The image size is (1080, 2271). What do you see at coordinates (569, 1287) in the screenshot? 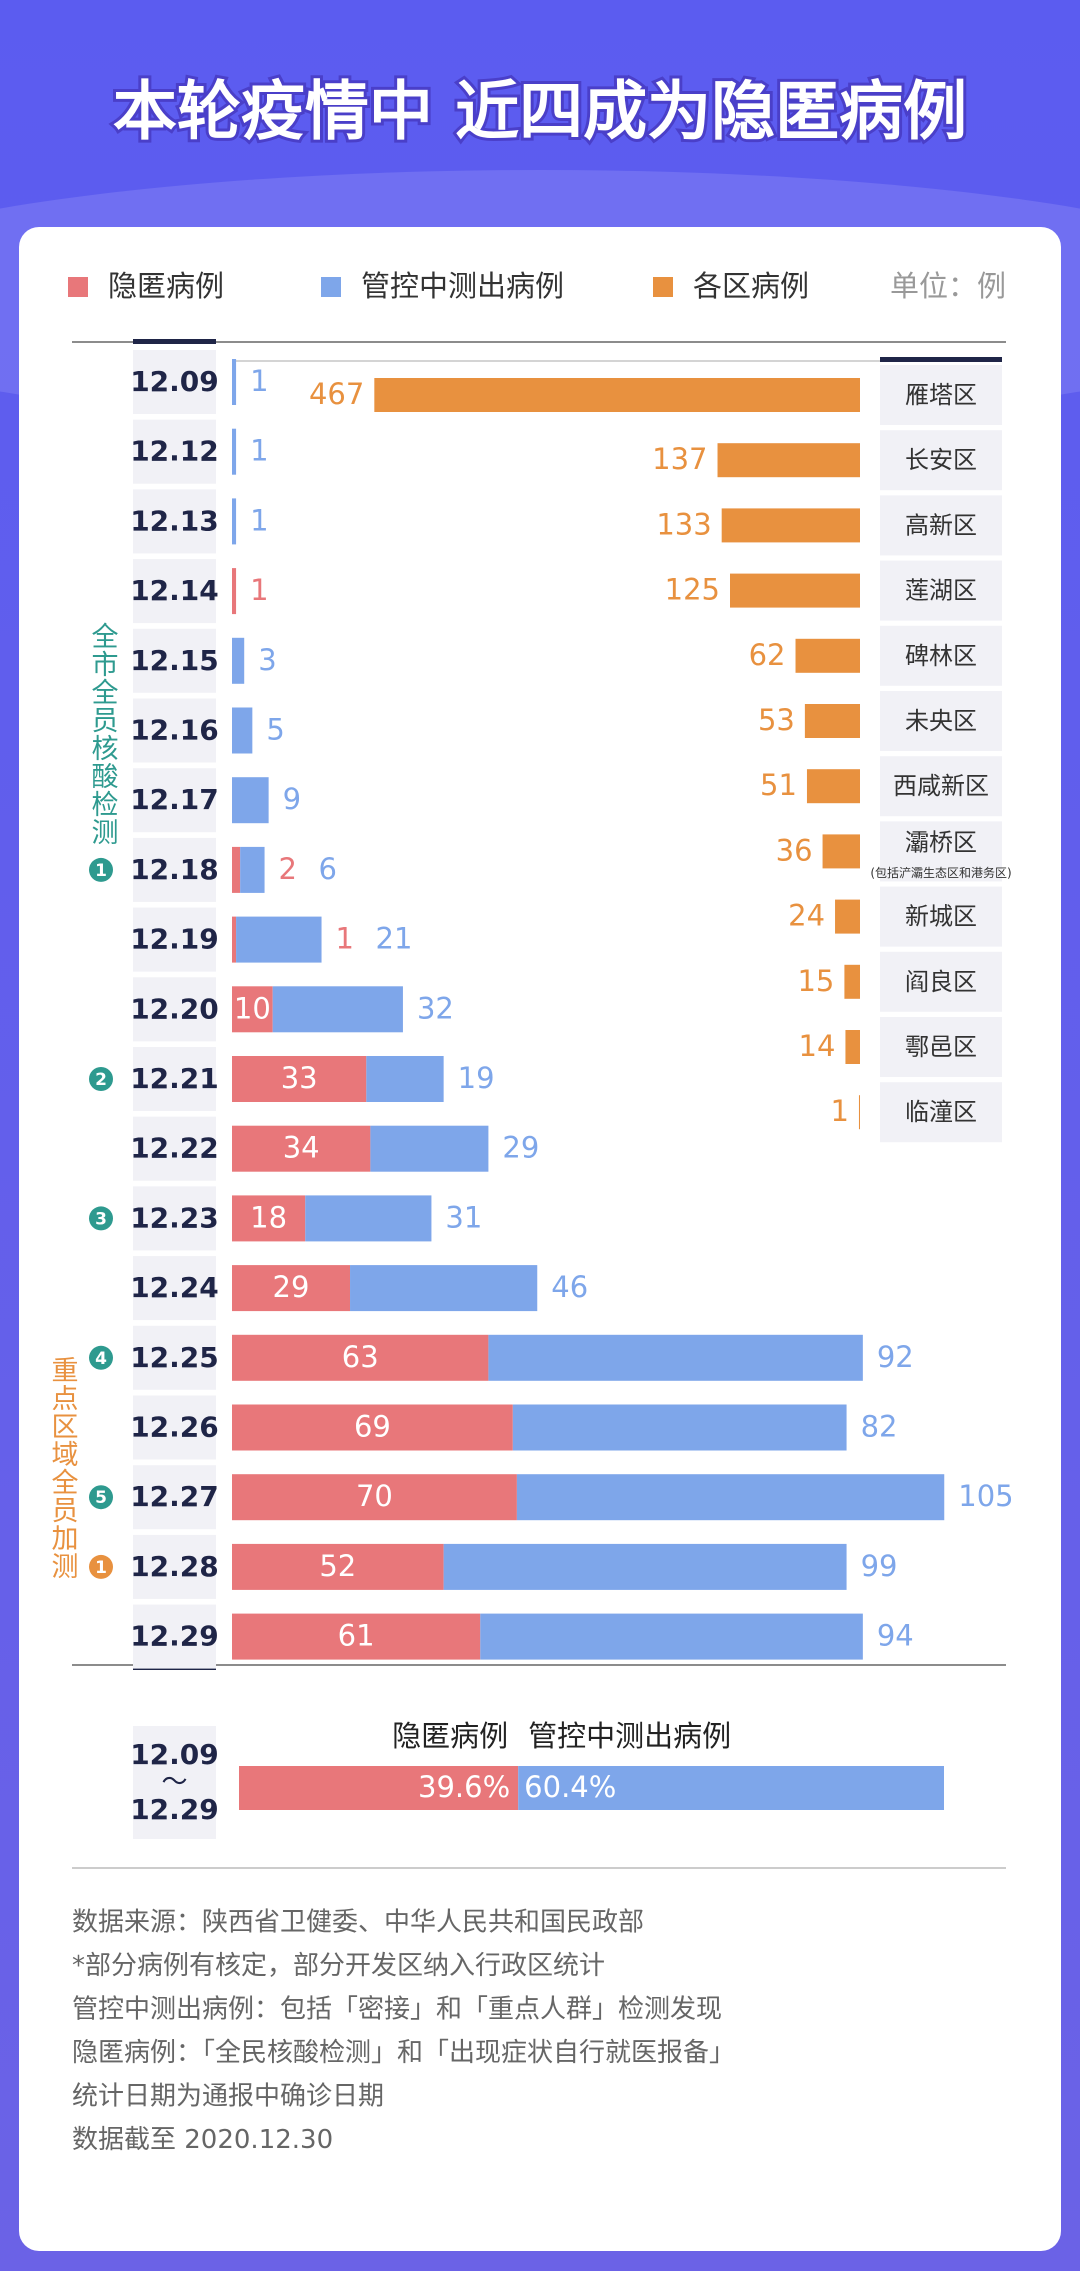
I see `value-label-controlled: 46` at bounding box center [569, 1287].